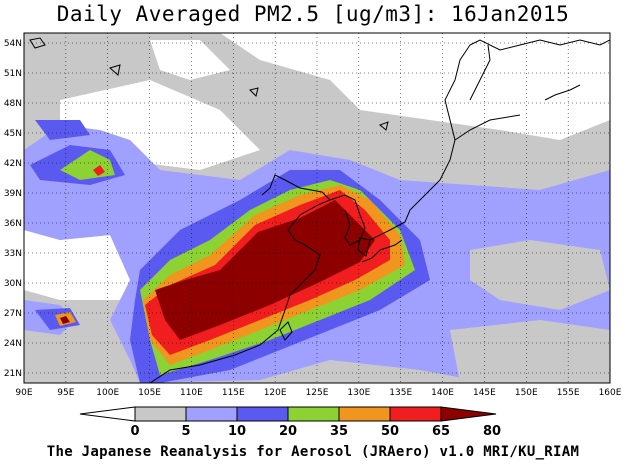 Image resolution: width=626 pixels, height=466 pixels. I want to click on lat-tick-label: 51N, so click(13, 74).